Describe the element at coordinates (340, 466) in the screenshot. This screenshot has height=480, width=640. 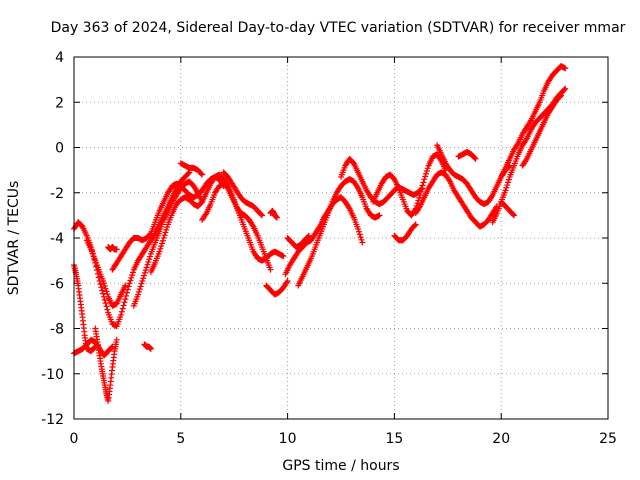
I see `x-axis-label: GPS time / hours` at that location.